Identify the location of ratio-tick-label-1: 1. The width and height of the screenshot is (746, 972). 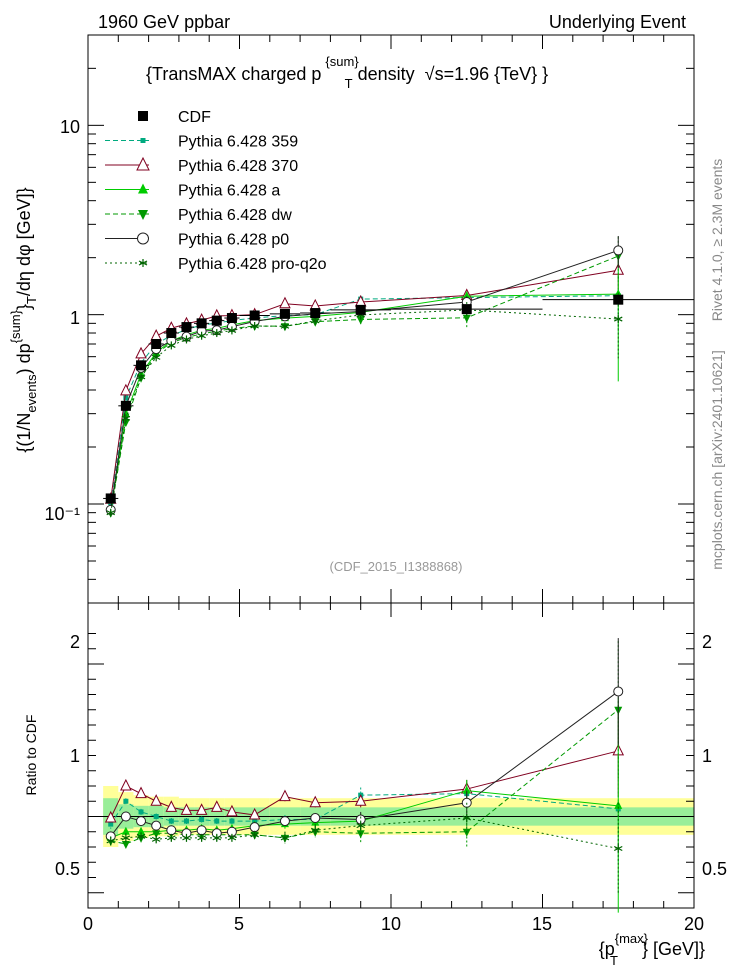
(75, 756).